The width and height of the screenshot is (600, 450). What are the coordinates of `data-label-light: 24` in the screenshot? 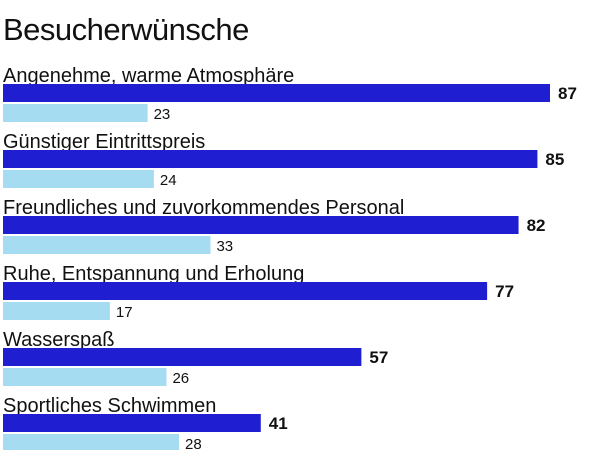 It's located at (168, 180).